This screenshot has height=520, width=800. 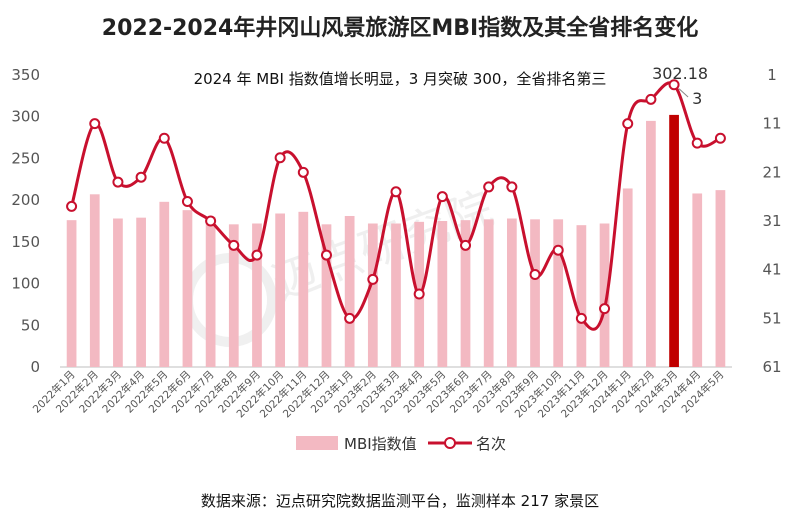 I want to click on y-right-tick-label: 41, so click(x=771, y=270).